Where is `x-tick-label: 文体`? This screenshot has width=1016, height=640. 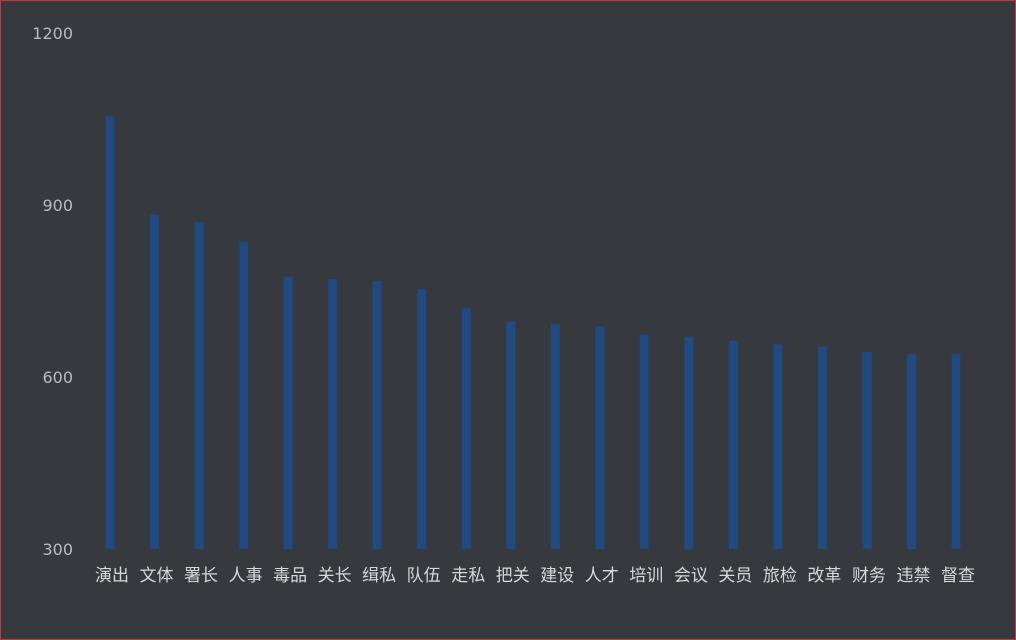
x-tick-label: 文体 is located at coordinates (157, 576).